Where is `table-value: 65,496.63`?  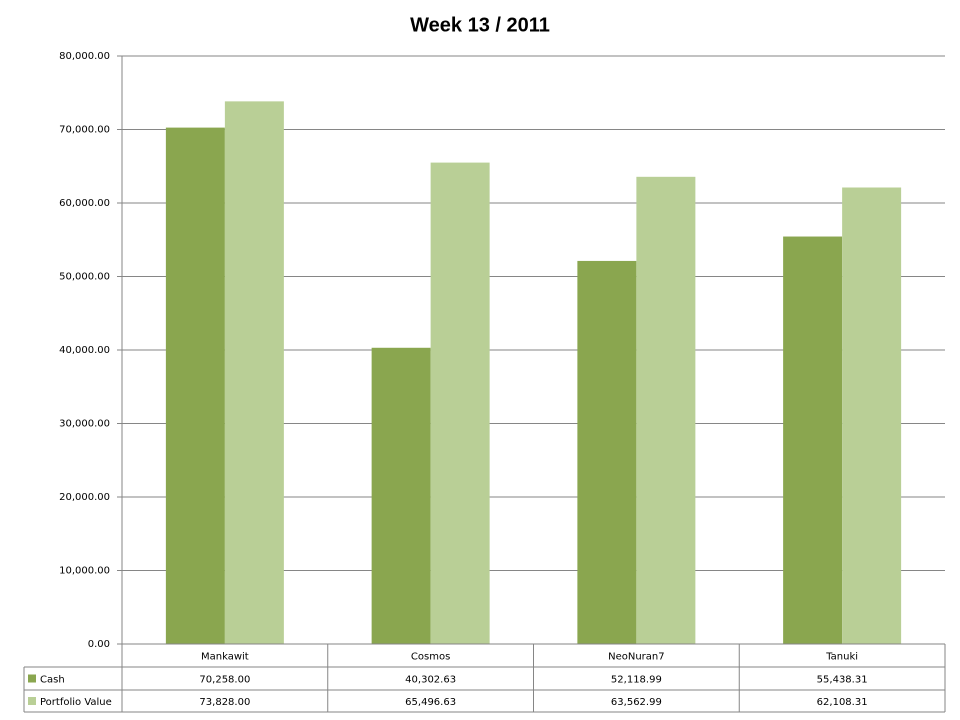
table-value: 65,496.63 is located at coordinates (430, 702).